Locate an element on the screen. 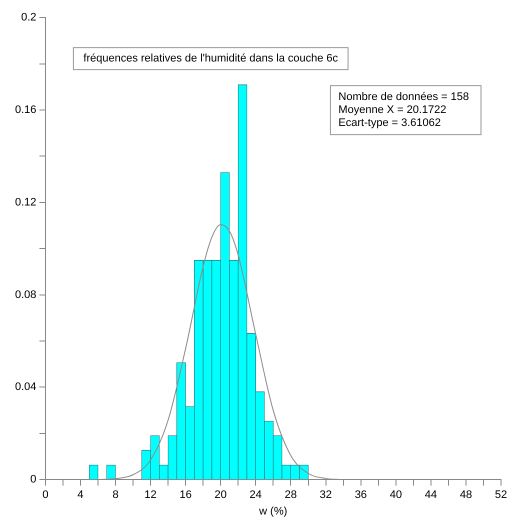 This screenshot has width=523, height=526. text: fréquences relatives de l'humidité dans la couche 6c is located at coordinates (211, 58).